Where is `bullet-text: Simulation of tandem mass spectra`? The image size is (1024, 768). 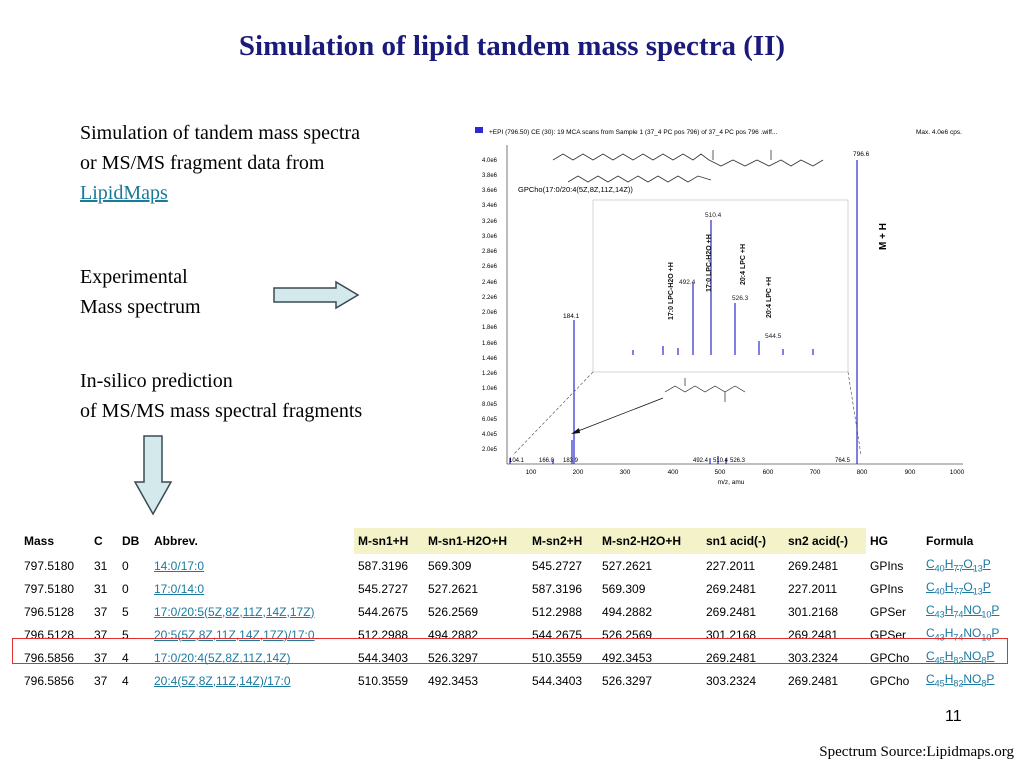 bullet-text: Simulation of tandem mass spectra is located at coordinates (220, 133).